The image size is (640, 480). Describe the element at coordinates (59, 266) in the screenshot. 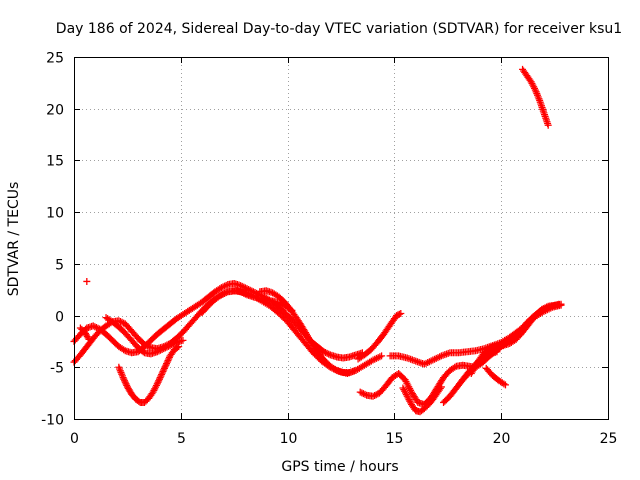

I see `y-tick-label: 5` at that location.